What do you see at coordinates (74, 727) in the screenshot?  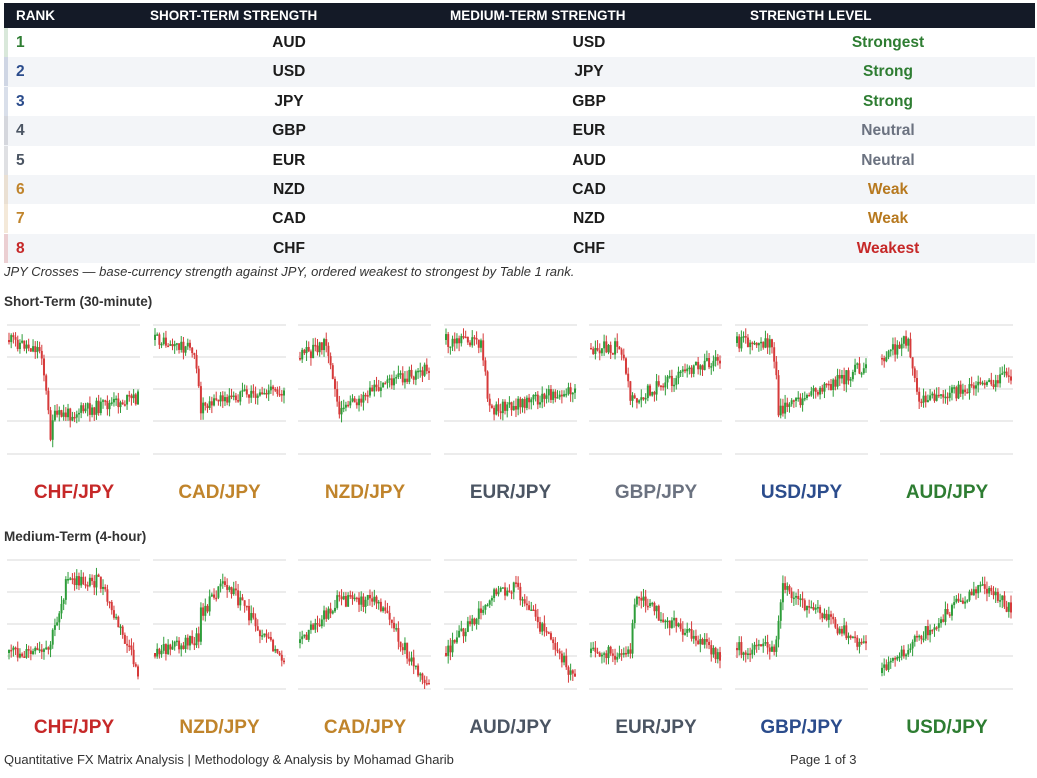 I see `pair-label: CHF/JPY` at bounding box center [74, 727].